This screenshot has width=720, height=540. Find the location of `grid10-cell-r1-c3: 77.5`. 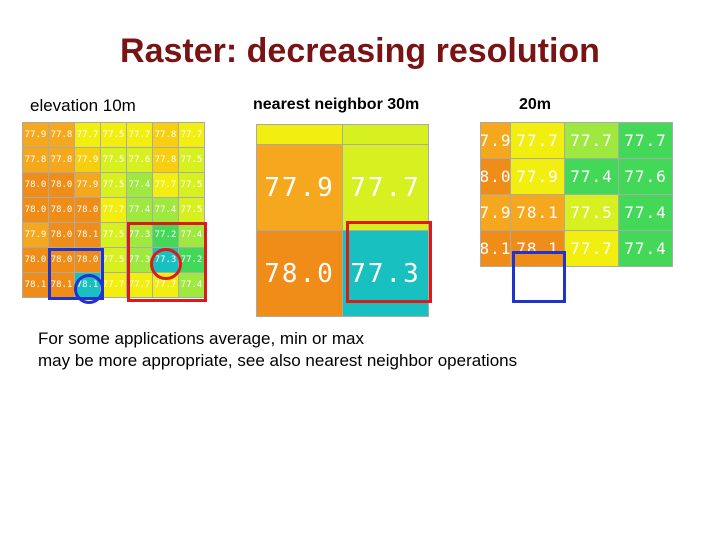

grid10-cell-r1-c3: 77.5 is located at coordinates (114, 160).